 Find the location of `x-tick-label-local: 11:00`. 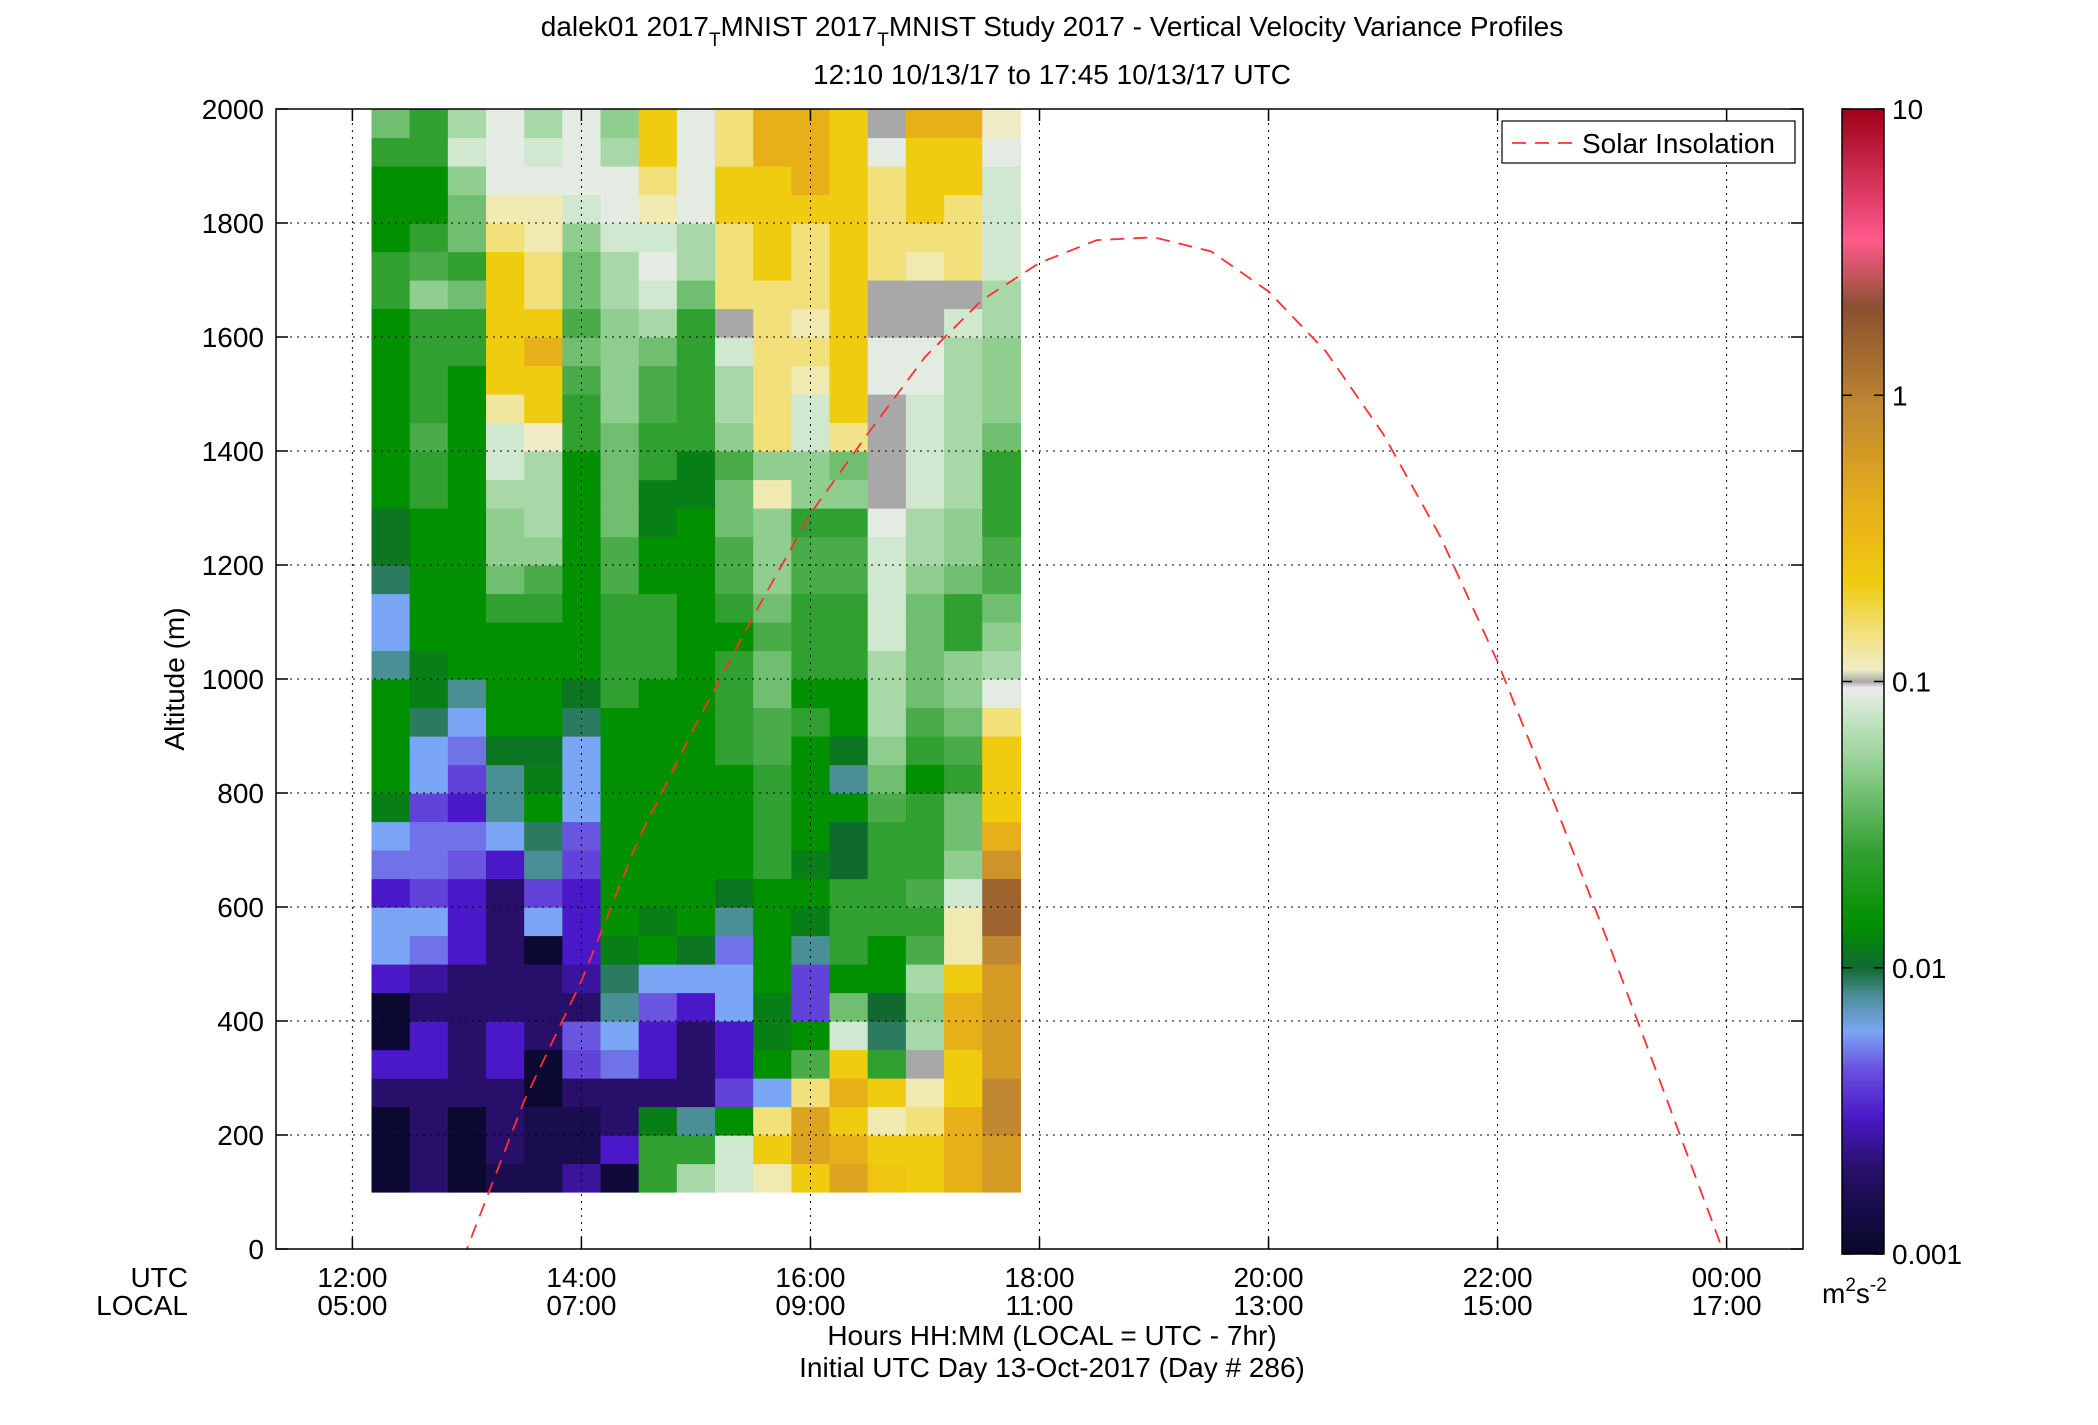

x-tick-label-local: 11:00 is located at coordinates (1040, 1305).